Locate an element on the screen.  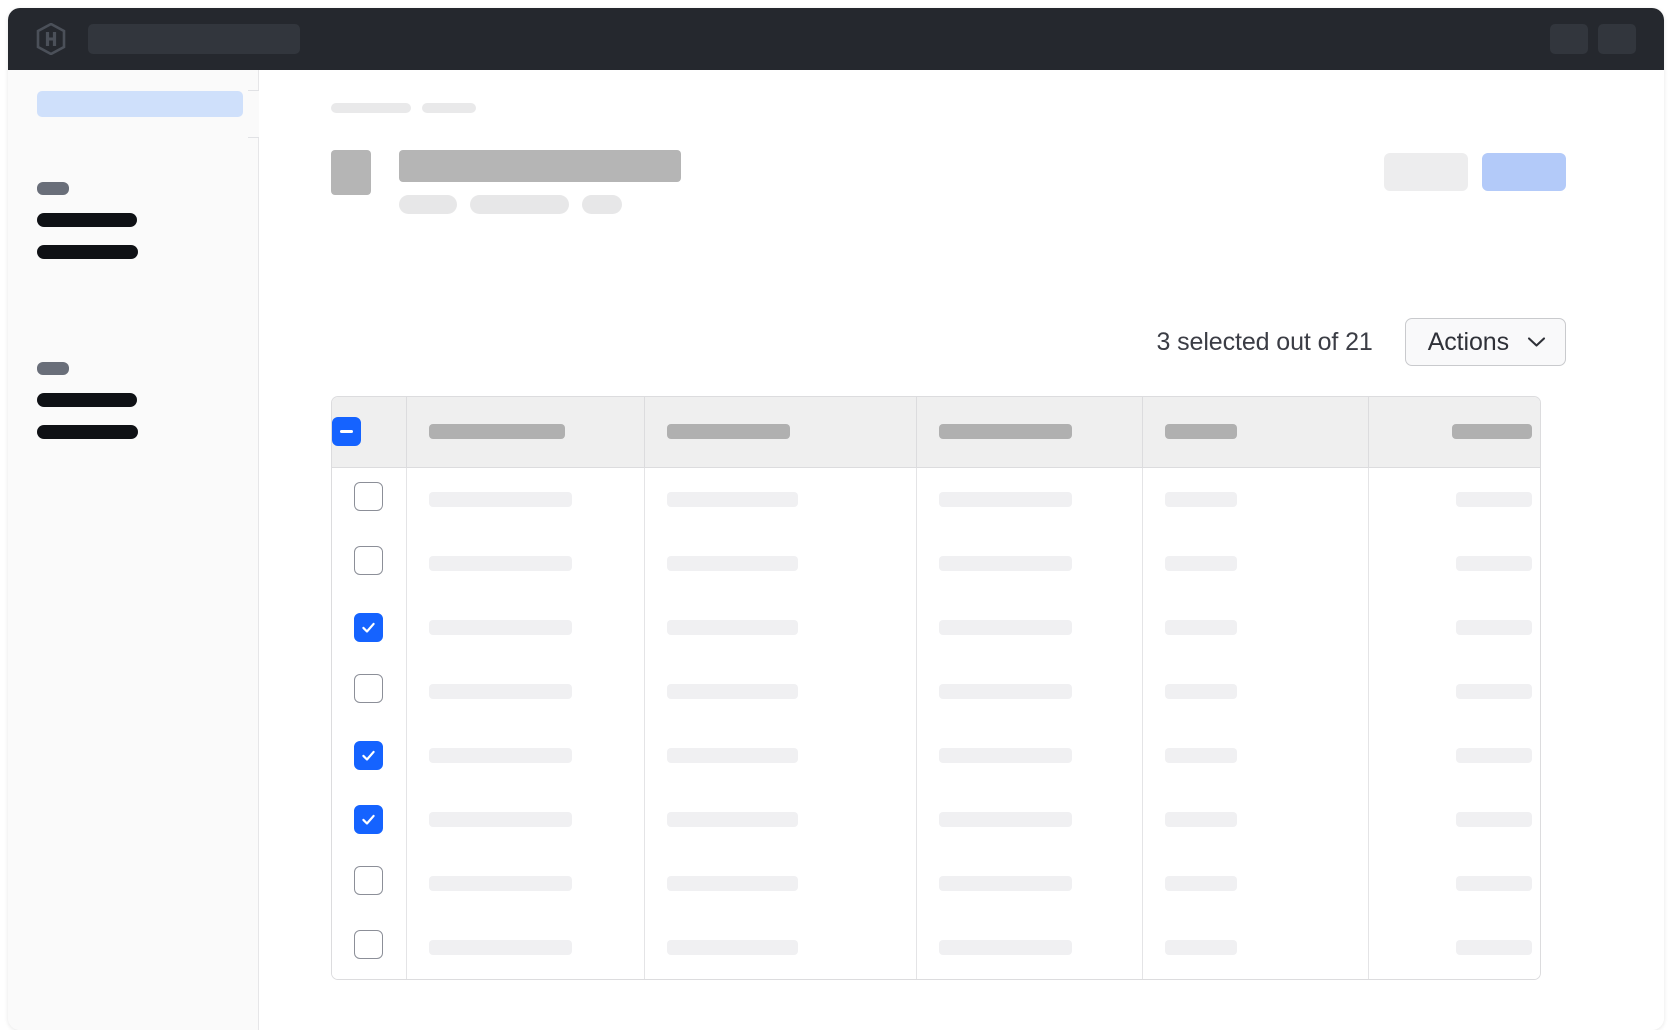
page-header-actions is located at coordinates (1475, 172).